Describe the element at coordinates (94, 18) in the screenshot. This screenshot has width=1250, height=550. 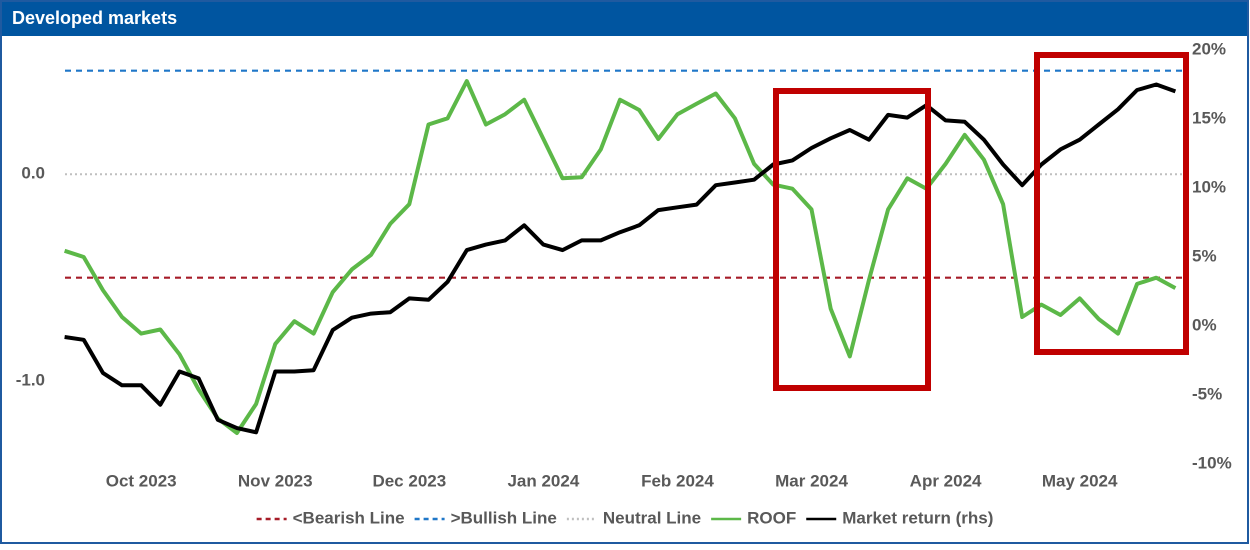
I see `chart-title: Developed markets` at that location.